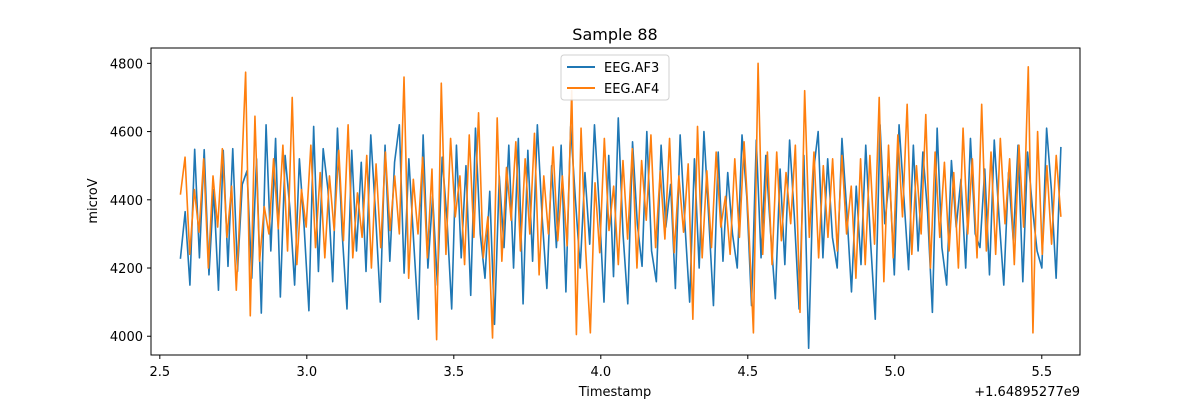  What do you see at coordinates (93, 200) in the screenshot?
I see `y-axis-title: microV` at bounding box center [93, 200].